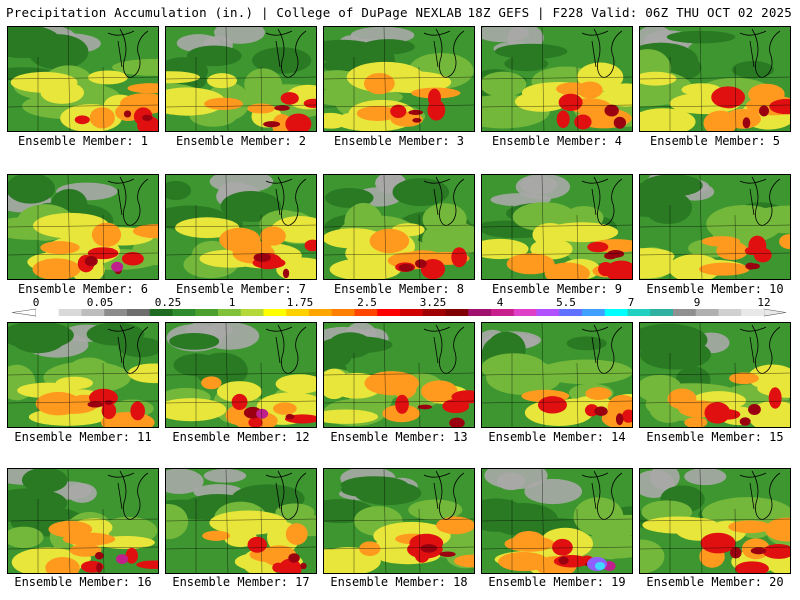 The height and width of the screenshot is (600, 800). What do you see at coordinates (399, 437) in the screenshot?
I see `ensemble-member-label: Ensemble Member: 13` at bounding box center [399, 437].